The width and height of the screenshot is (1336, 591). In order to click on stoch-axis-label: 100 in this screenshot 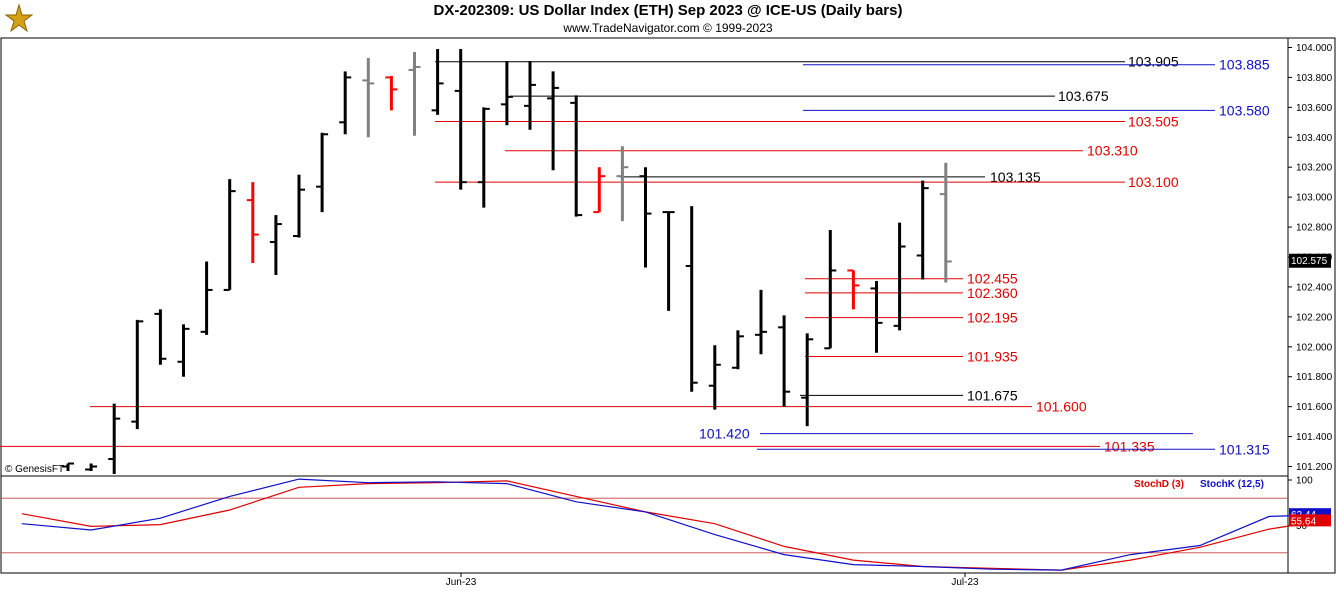, I will do `click(1304, 481)`.